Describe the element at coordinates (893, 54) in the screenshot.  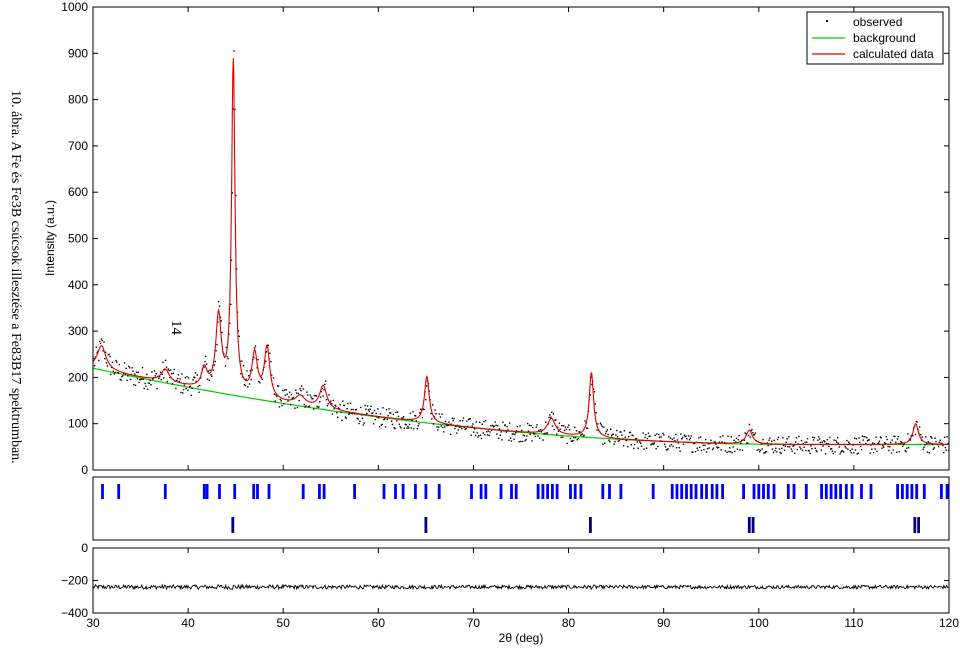
I see `legend-calculated-label: calculated data` at that location.